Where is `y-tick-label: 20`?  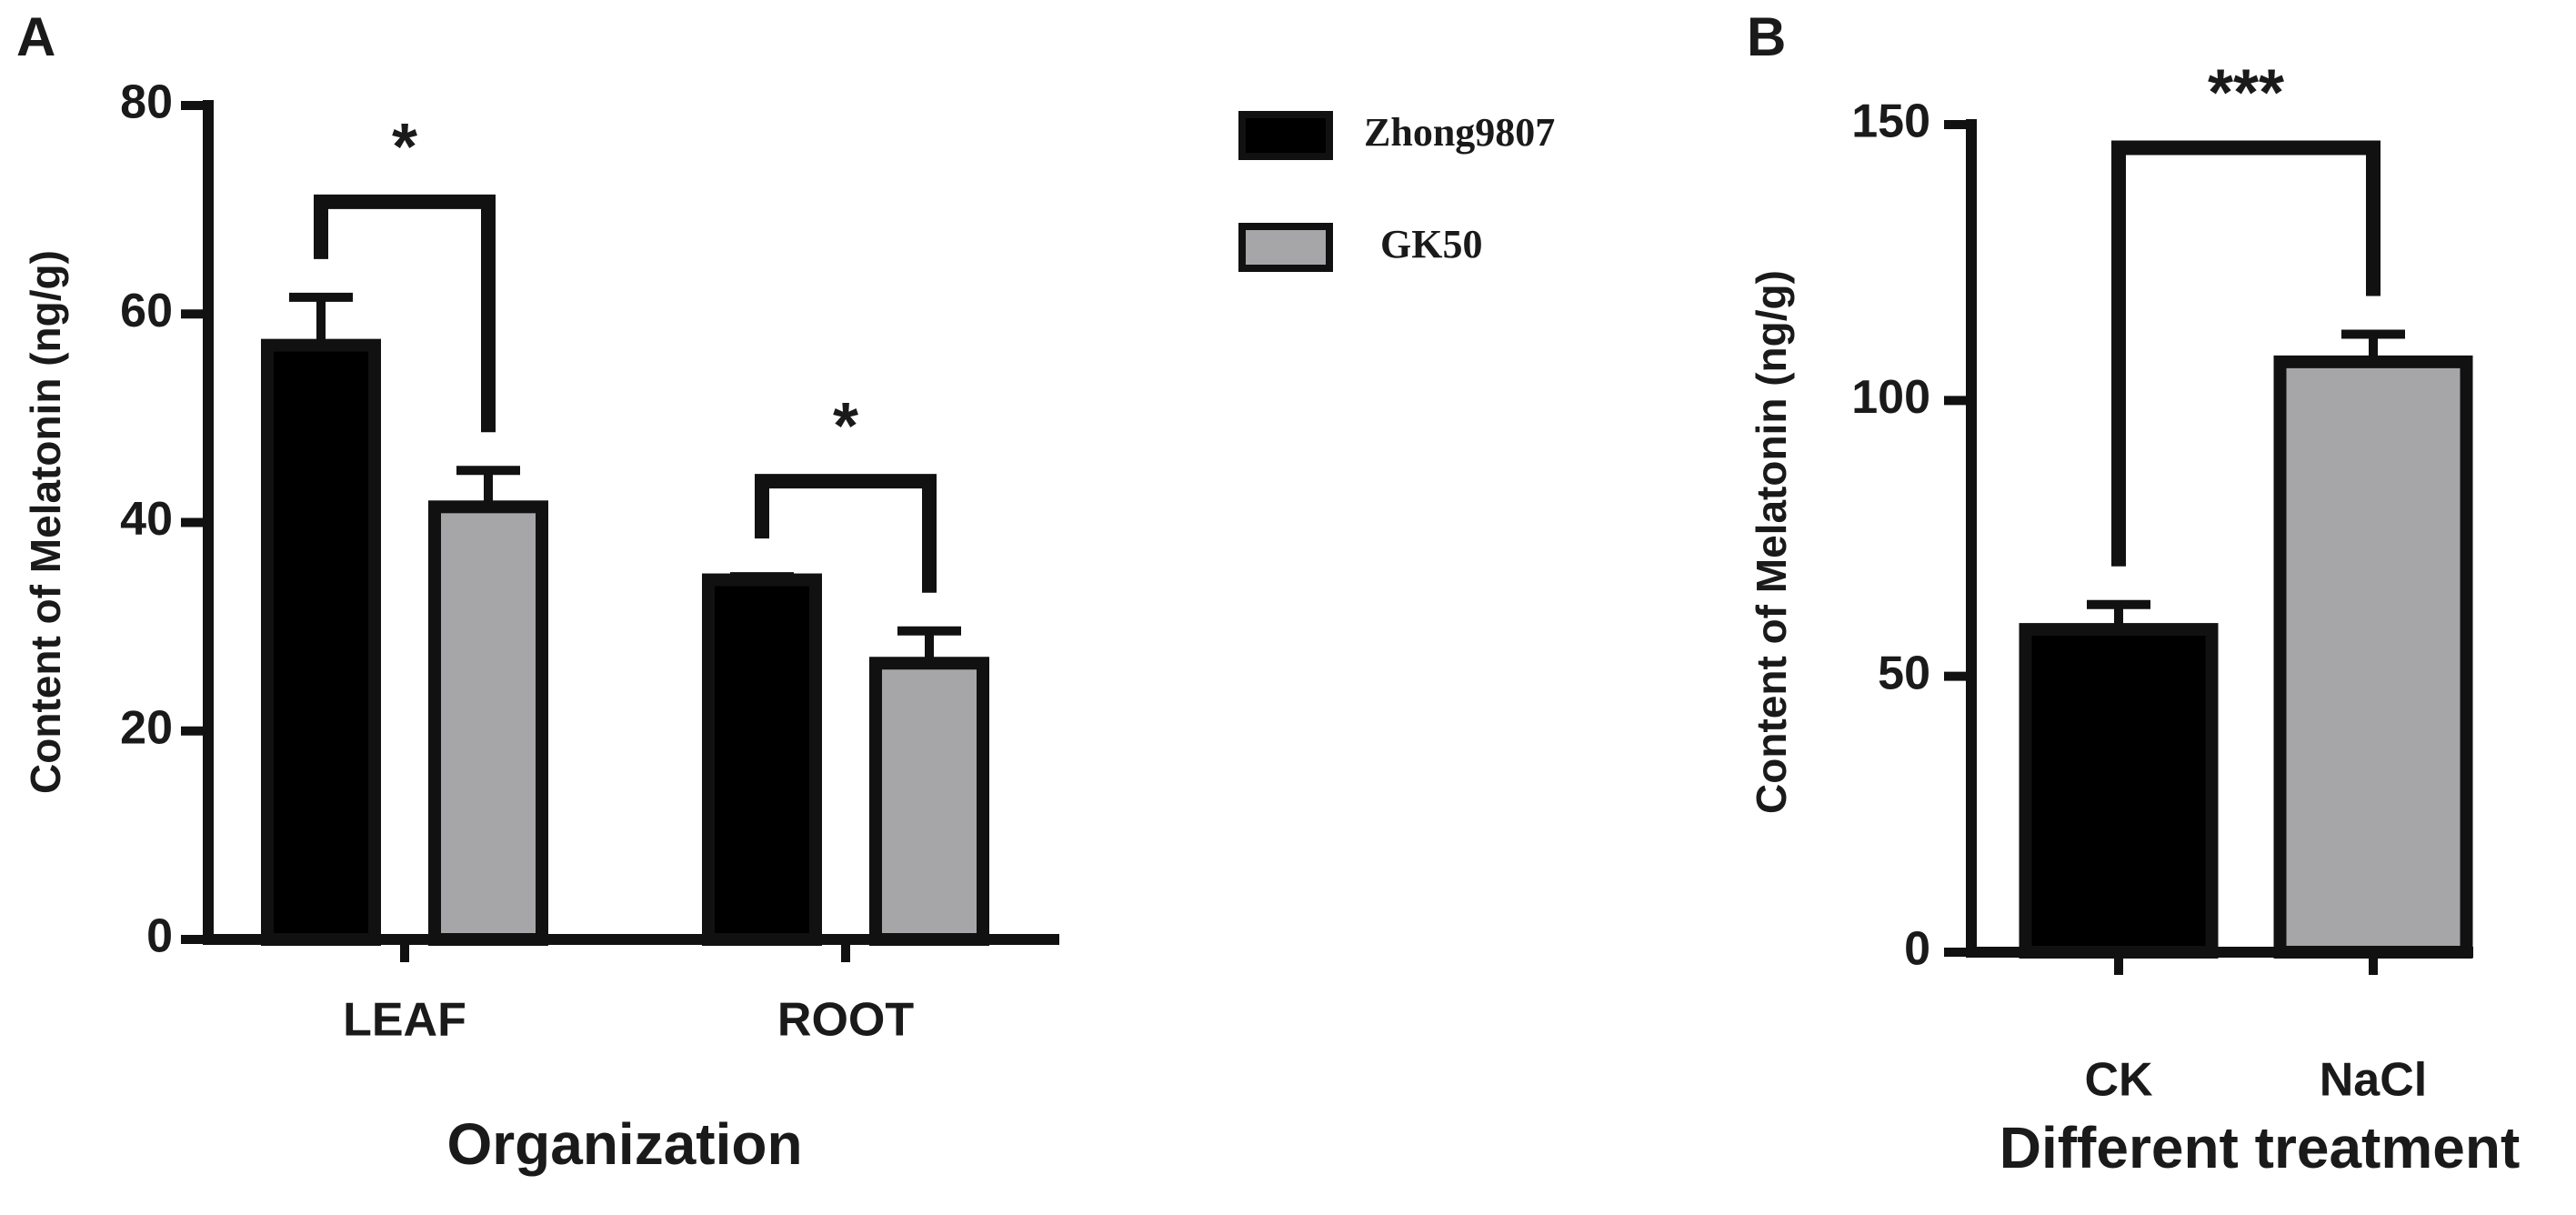 y-tick-label: 20 is located at coordinates (146, 727).